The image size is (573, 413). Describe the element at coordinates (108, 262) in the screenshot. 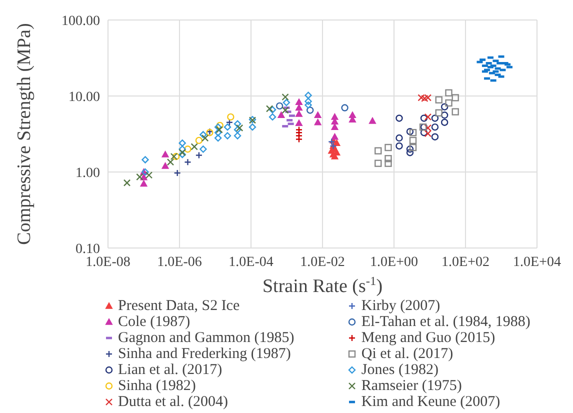

I see `x-tick-label: 1.0E-08` at that location.